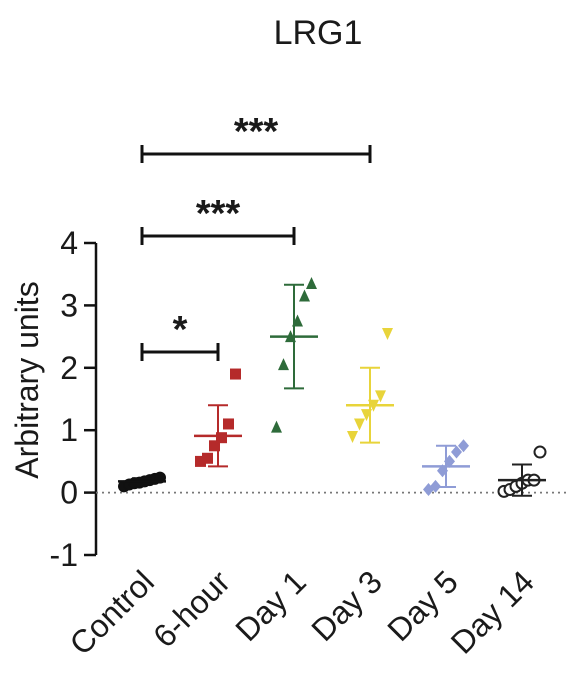 The image size is (576, 696). I want to click on x-tick-label: Day 3, so click(346, 605).